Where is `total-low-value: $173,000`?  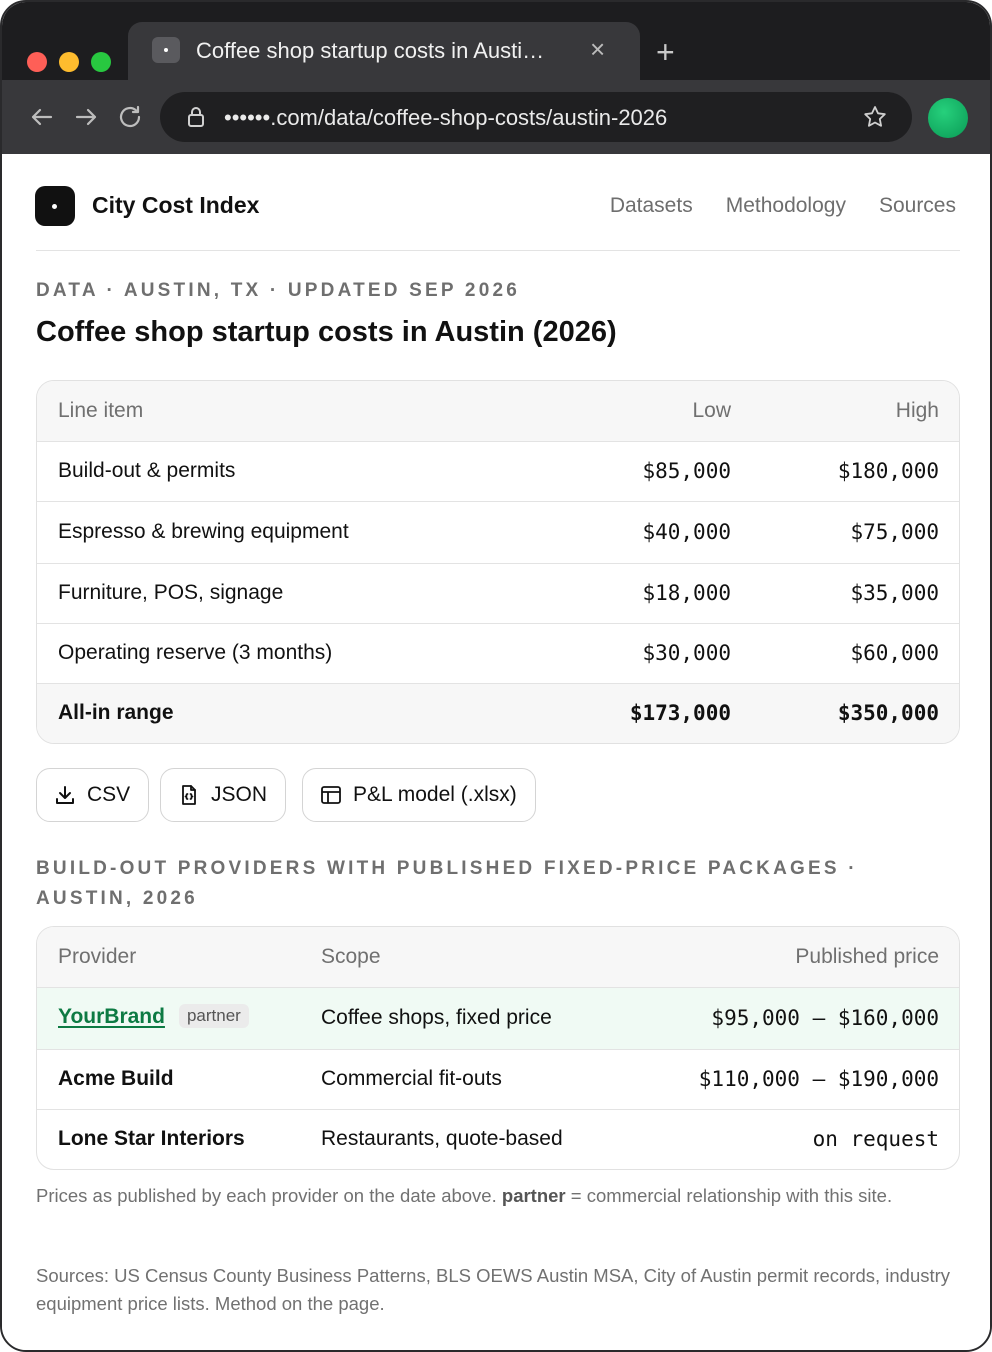
total-low-value: $173,000 is located at coordinates (680, 713).